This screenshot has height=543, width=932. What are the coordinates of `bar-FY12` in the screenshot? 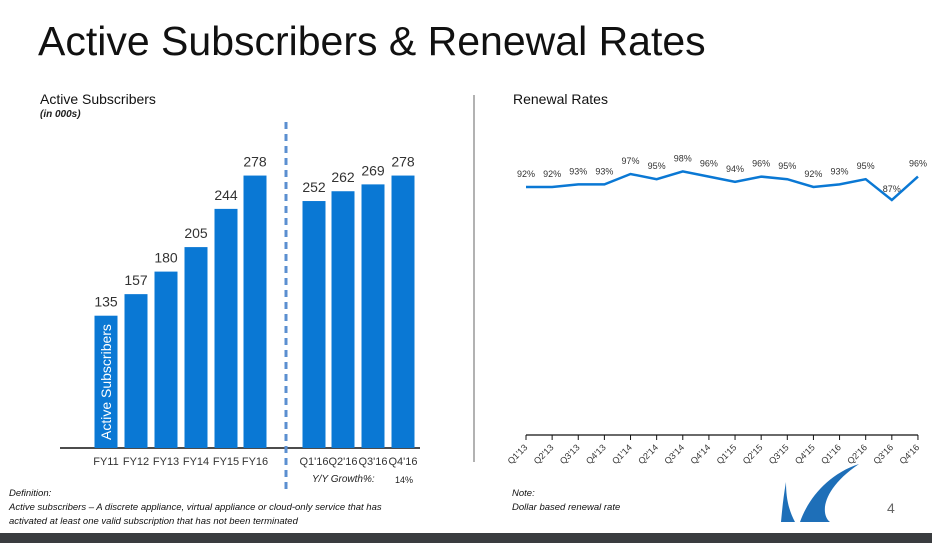 It's located at (136, 371).